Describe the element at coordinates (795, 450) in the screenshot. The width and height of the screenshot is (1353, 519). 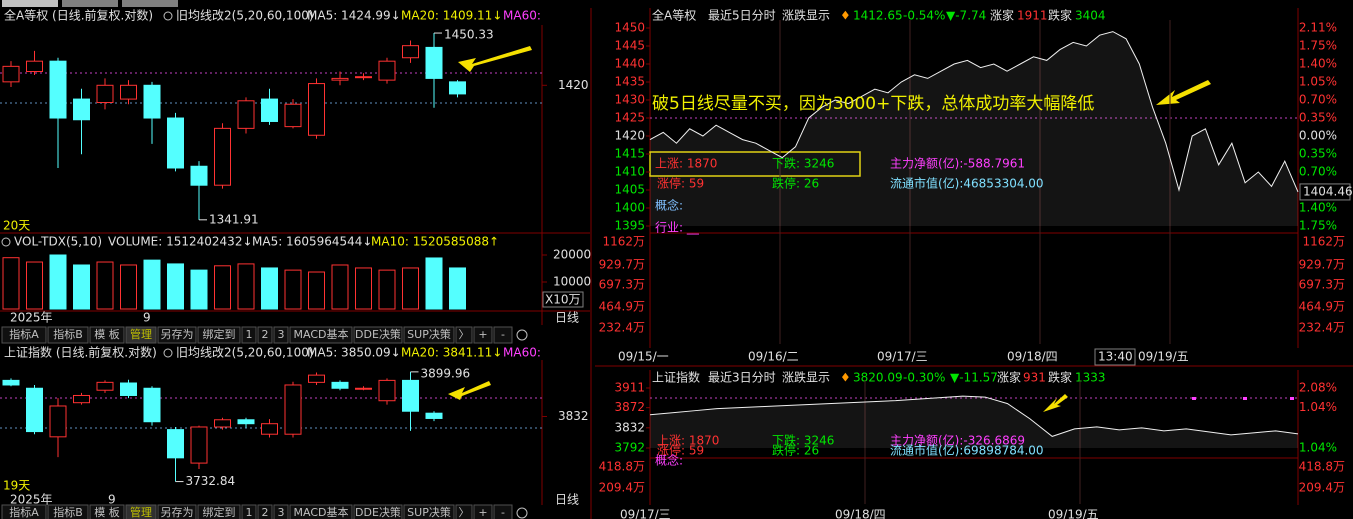
I see `info-text: 跌停: 26` at that location.